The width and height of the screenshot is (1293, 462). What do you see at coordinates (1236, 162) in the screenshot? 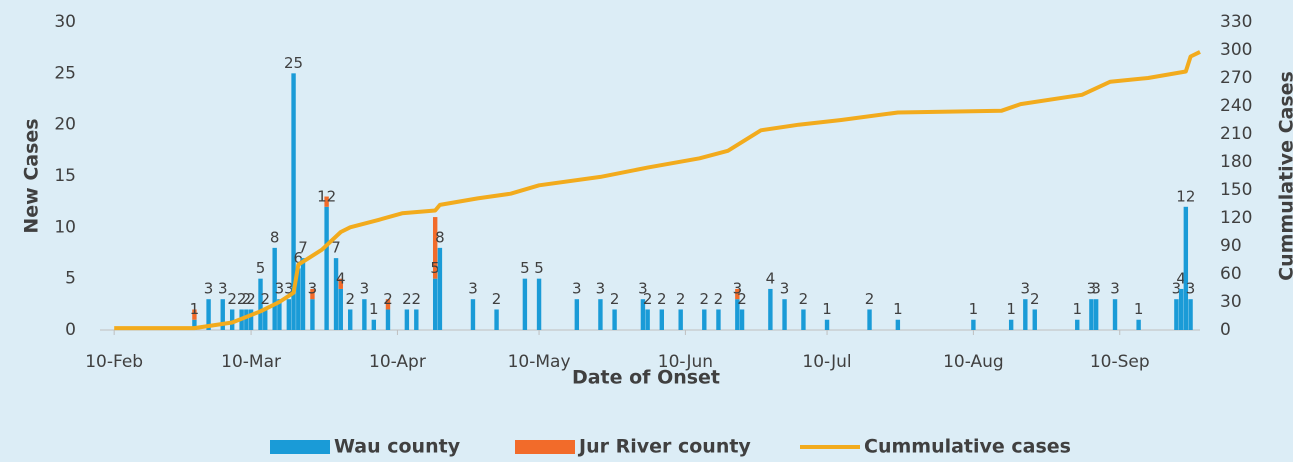
I see `y2-tick-label: 180` at bounding box center [1236, 162].